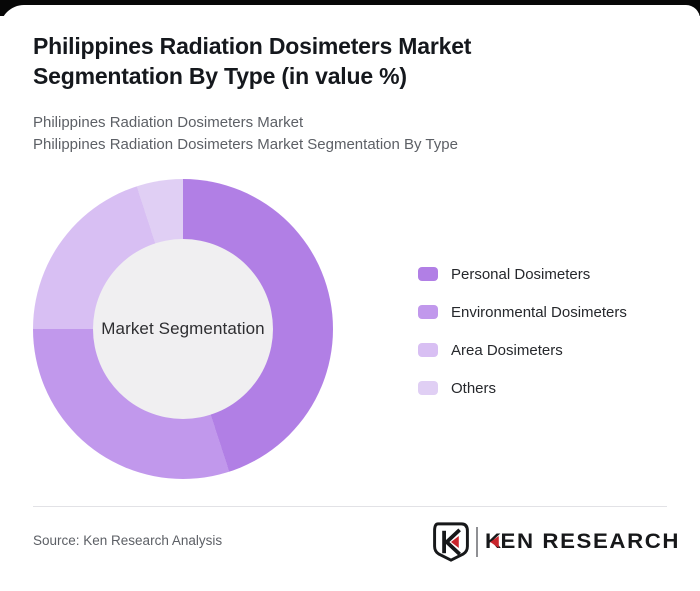 The image size is (700, 591). Describe the element at coordinates (476, 542) in the screenshot. I see `logo-separator` at that location.